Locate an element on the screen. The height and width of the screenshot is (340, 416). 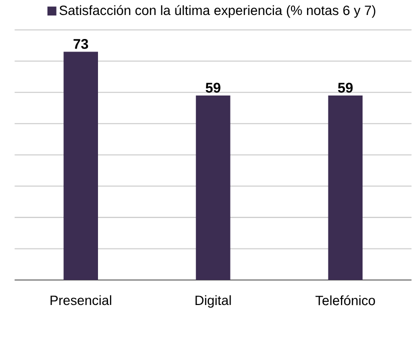
data-label: 73 is located at coordinates (81, 43).